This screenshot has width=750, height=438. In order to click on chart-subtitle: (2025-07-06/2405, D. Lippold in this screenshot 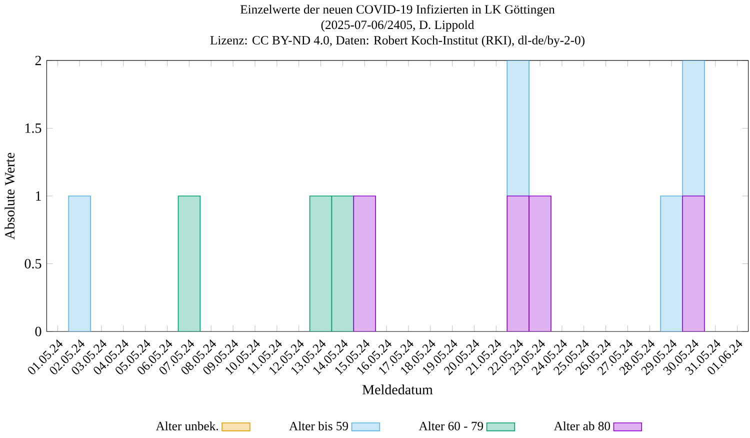, I will do `click(397, 26)`.